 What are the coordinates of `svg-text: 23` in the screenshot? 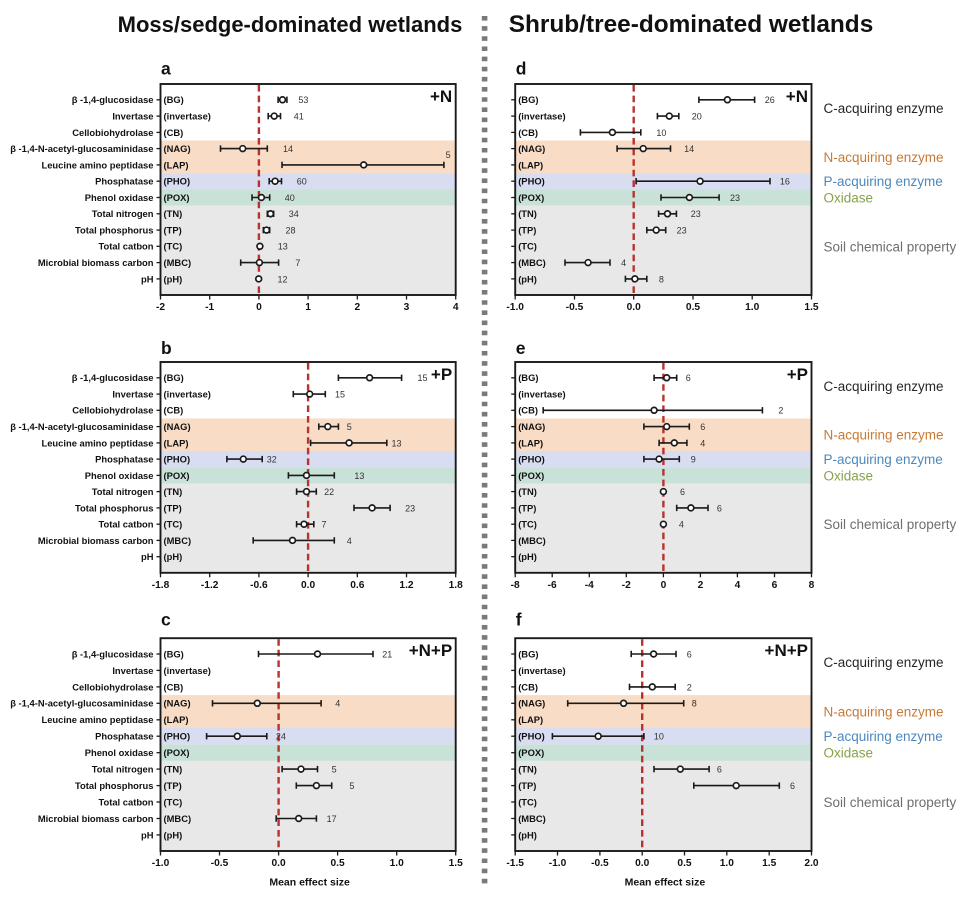 It's located at (682, 231).